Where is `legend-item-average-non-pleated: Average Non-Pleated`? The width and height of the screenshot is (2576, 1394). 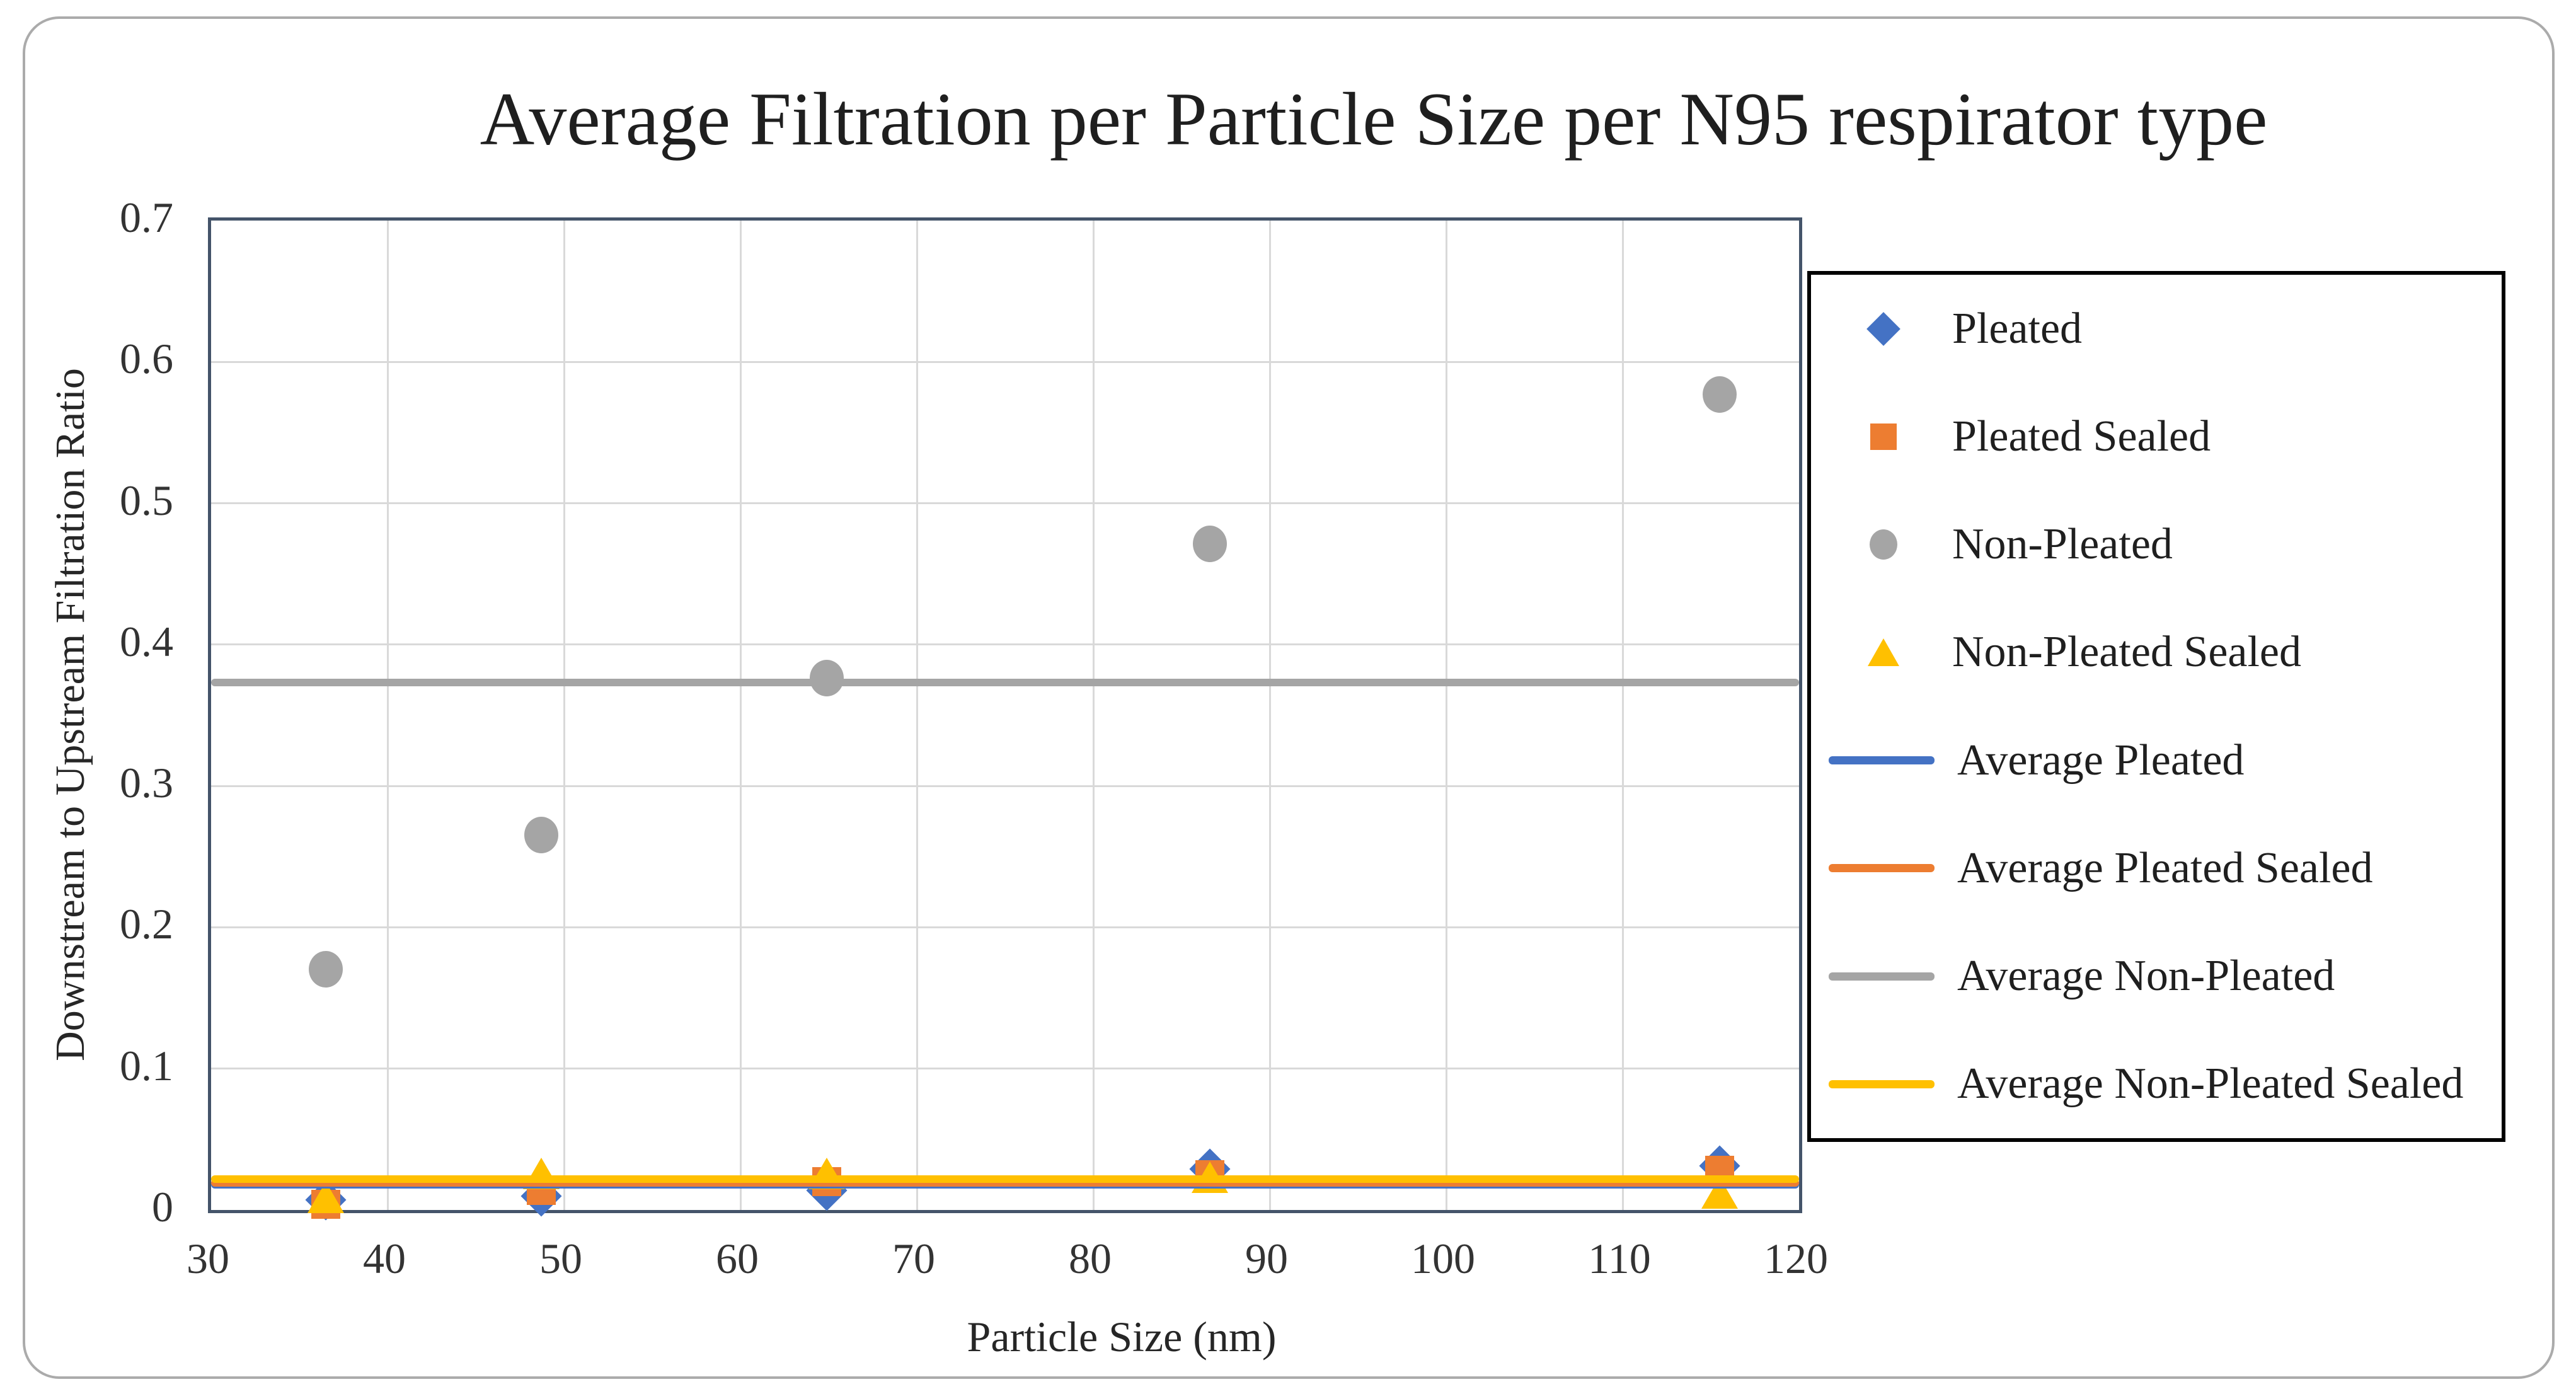
legend-item-average-non-pleated: Average Non-Pleated is located at coordinates (2163, 976).